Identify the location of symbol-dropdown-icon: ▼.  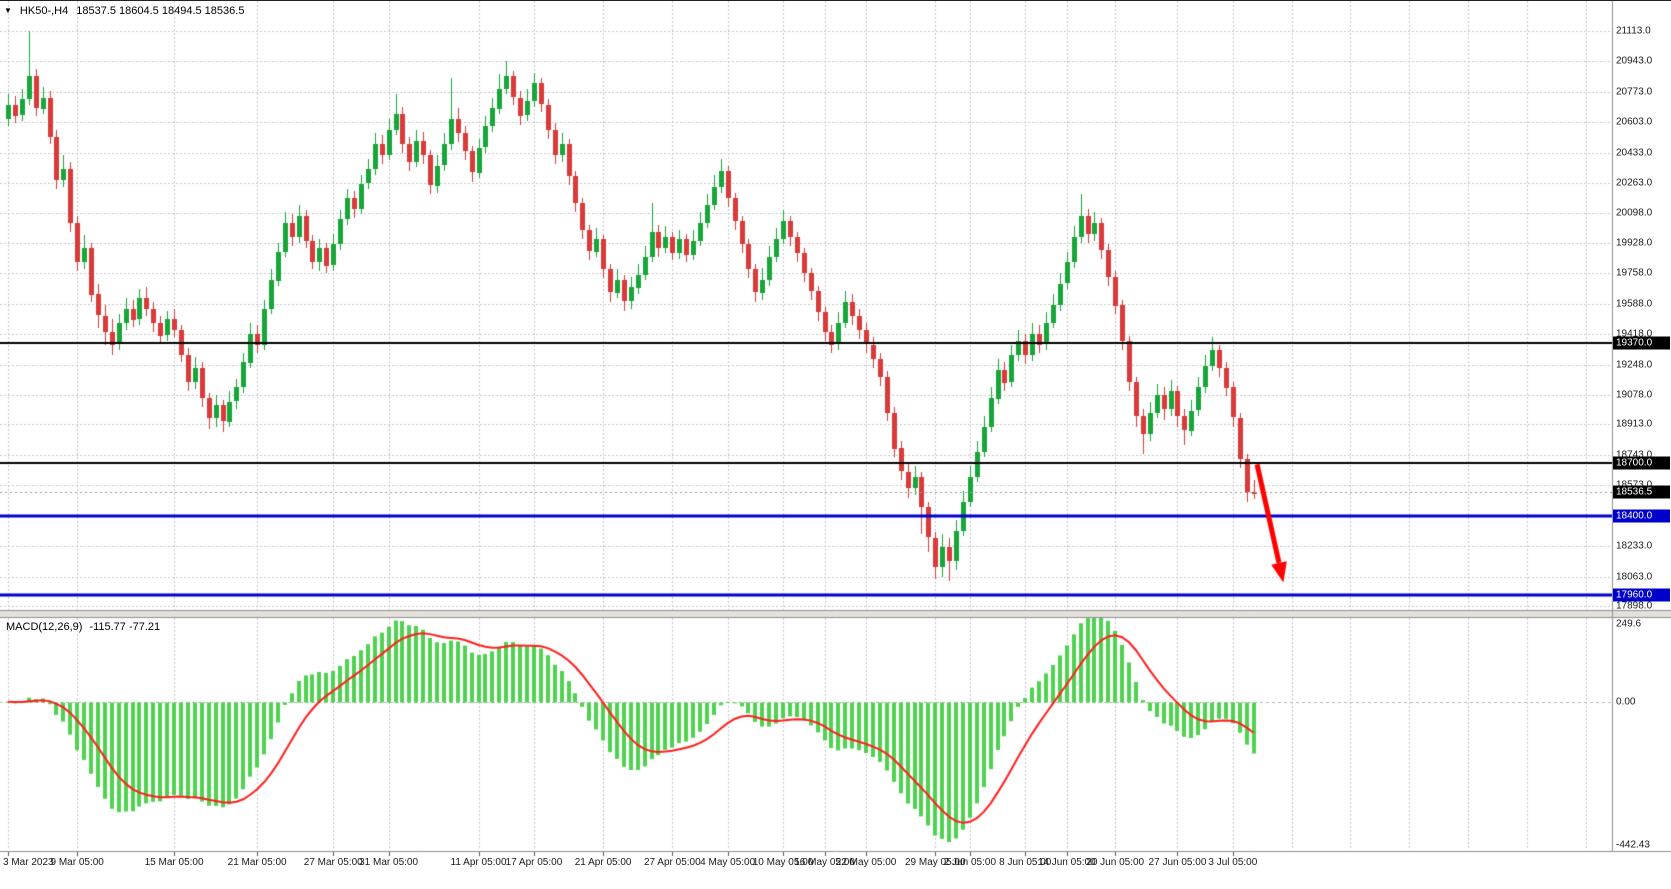
(8, 10).